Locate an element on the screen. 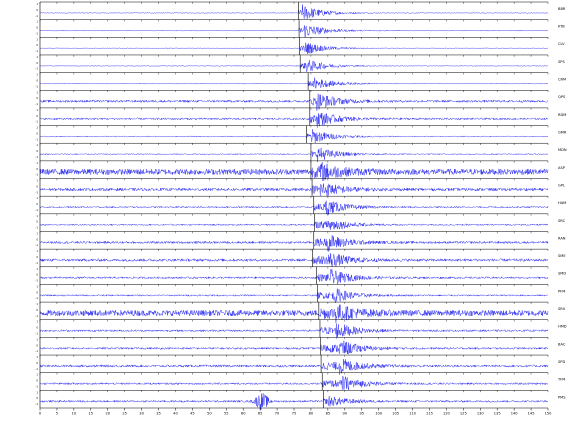  trace-ran is located at coordinates (294, 243).